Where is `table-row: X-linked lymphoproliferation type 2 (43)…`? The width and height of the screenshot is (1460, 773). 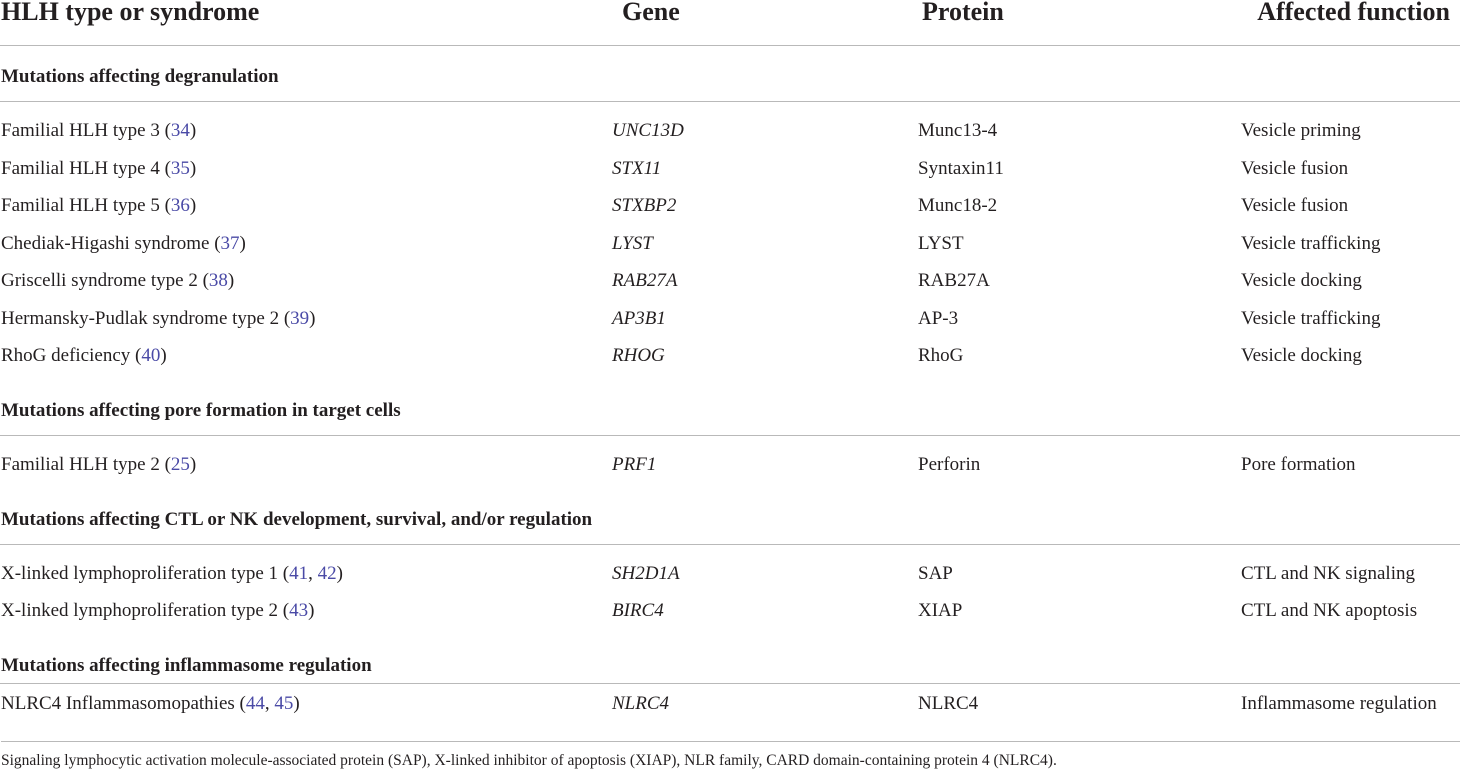 table-row: X-linked lymphoproliferation type 2 (43)… is located at coordinates (730, 611).